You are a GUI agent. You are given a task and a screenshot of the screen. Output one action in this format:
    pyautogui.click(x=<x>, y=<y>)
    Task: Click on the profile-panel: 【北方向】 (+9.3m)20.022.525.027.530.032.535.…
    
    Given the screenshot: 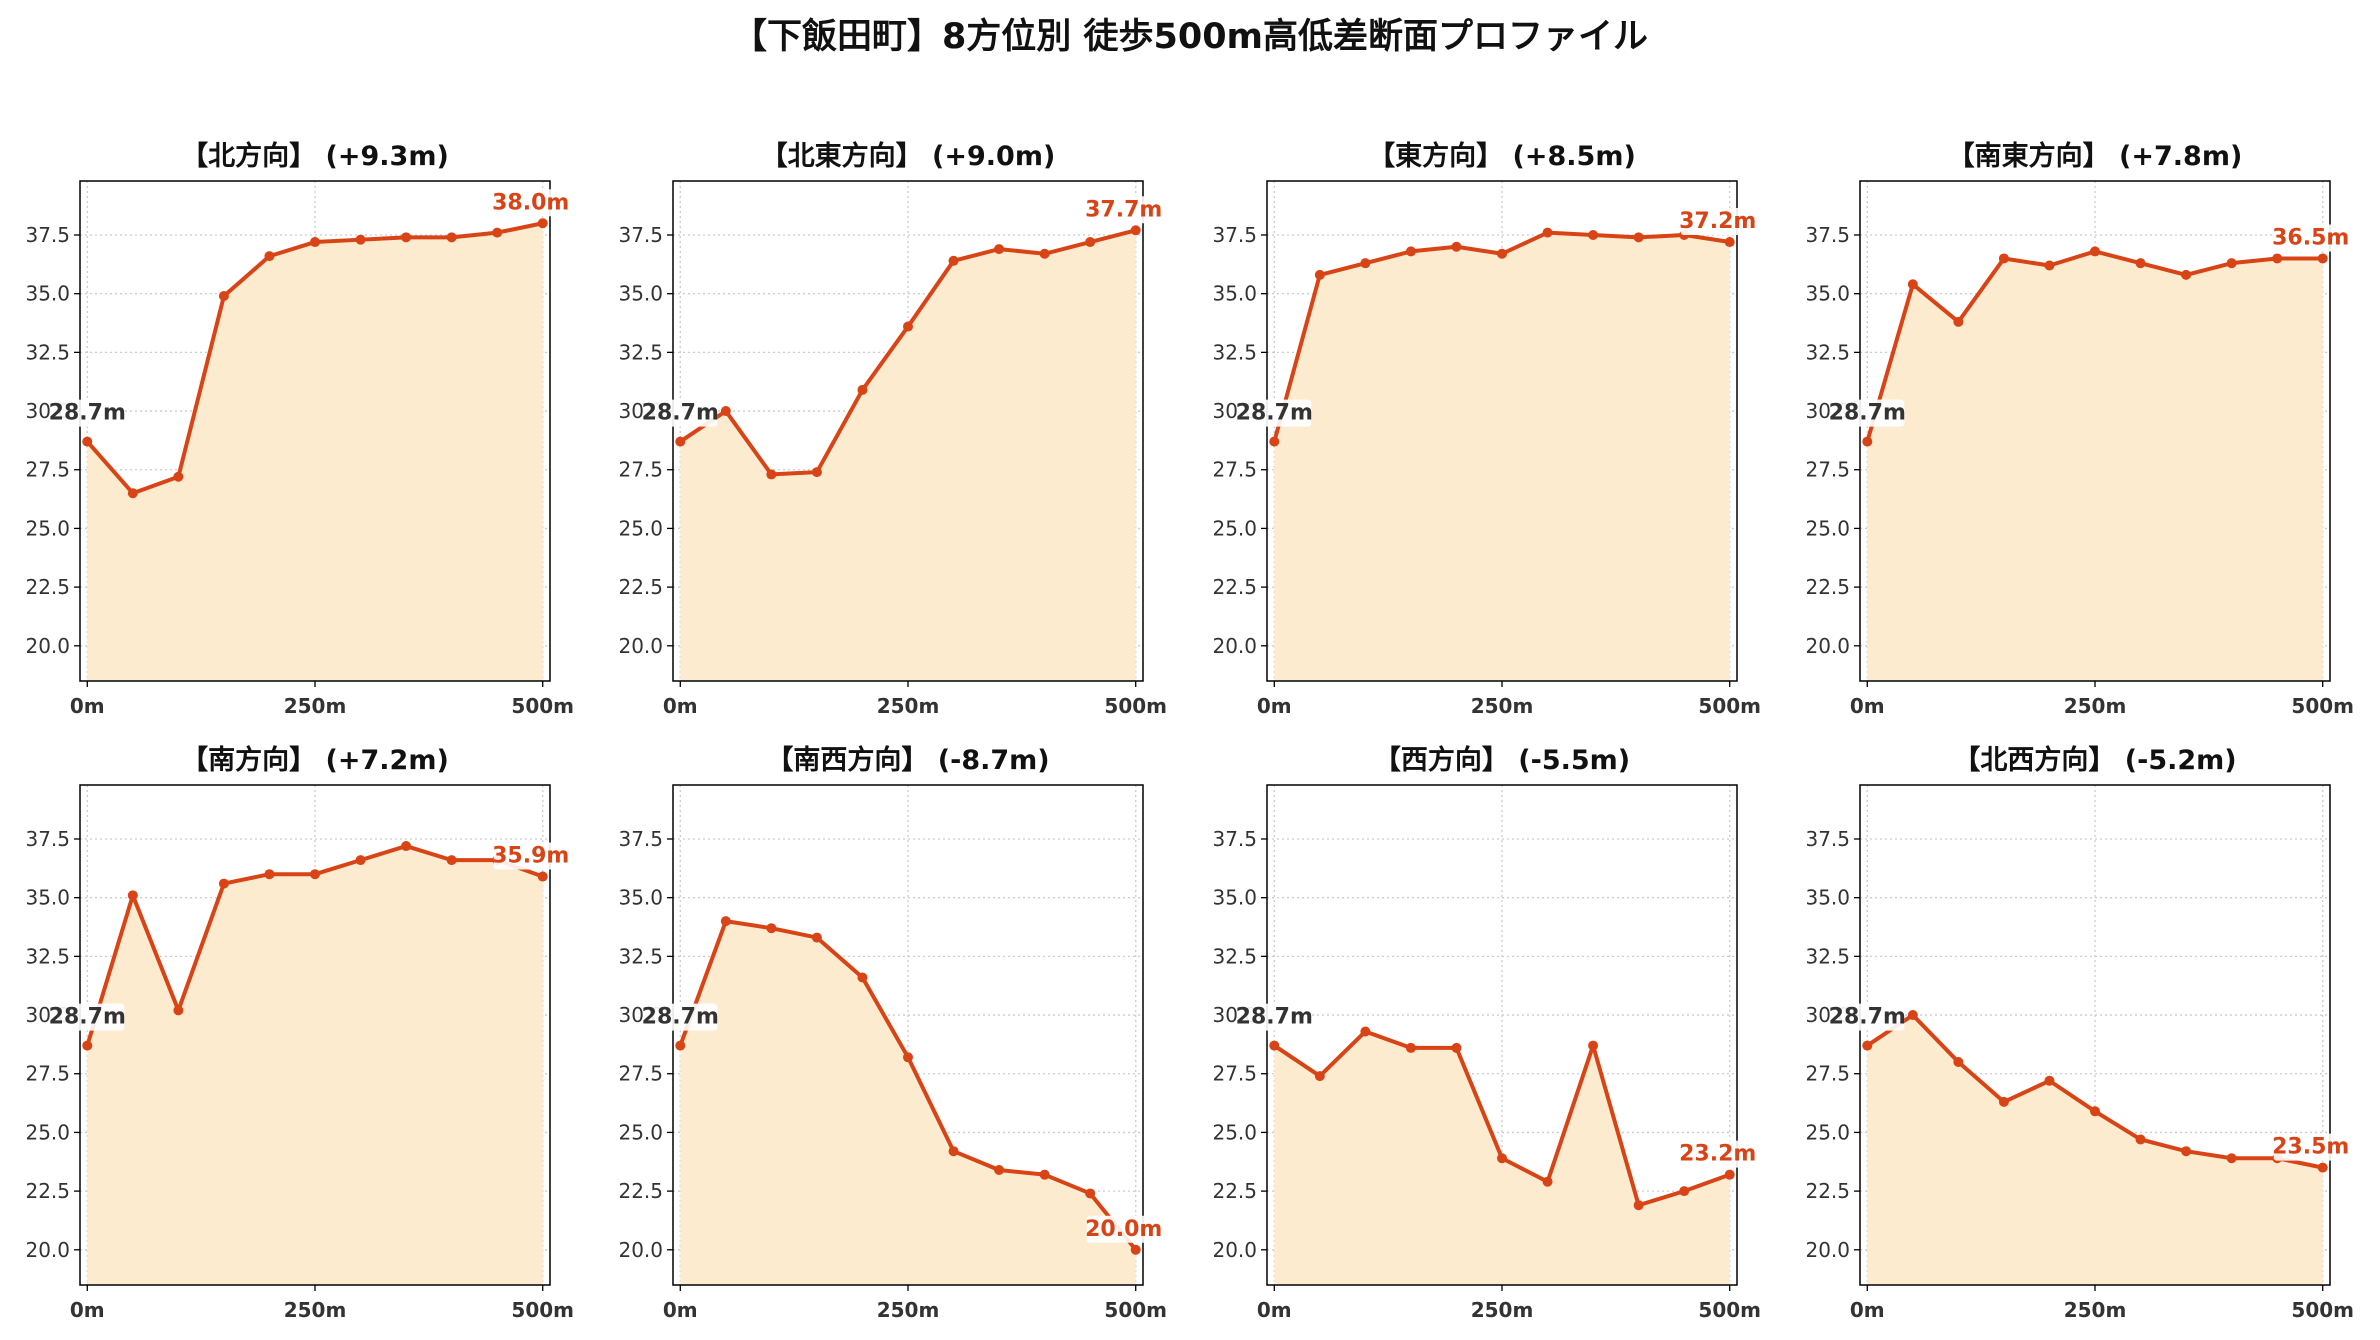 What is the action you would take?
    pyautogui.click(x=299, y=429)
    